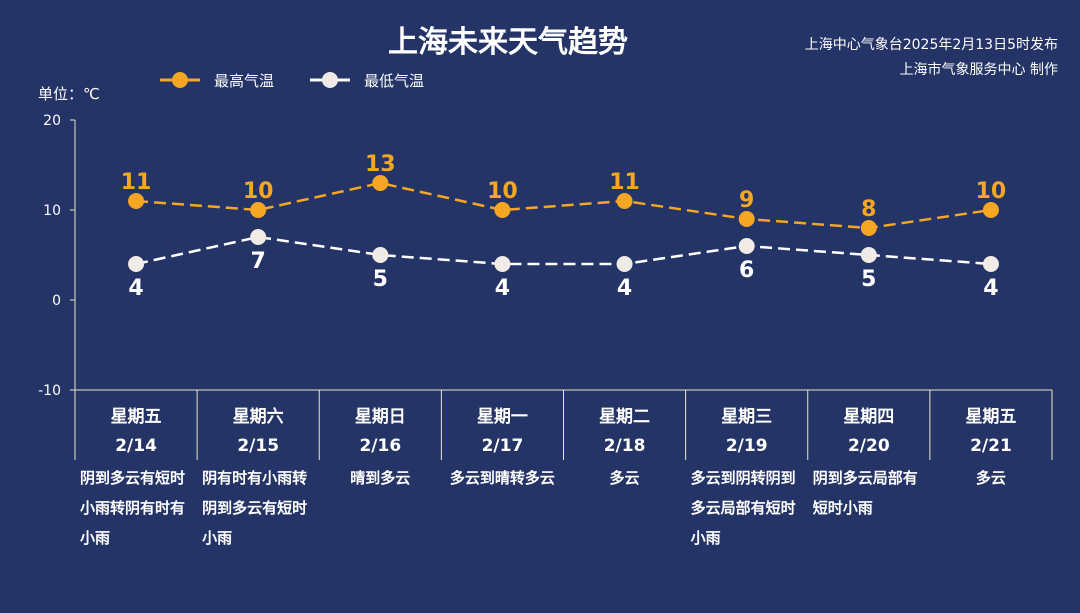 The width and height of the screenshot is (1080, 613). I want to click on high-temp-data-label: 8, so click(868, 209).